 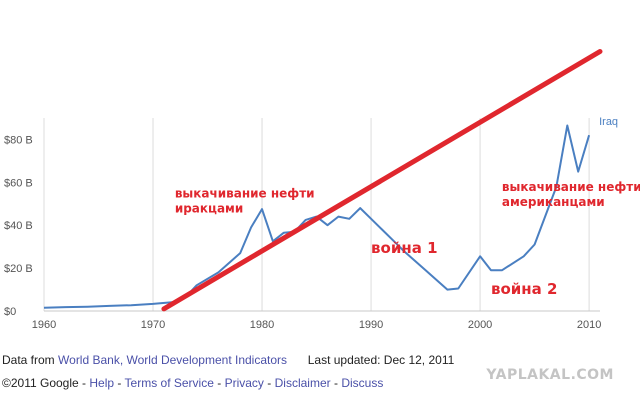 What do you see at coordinates (550, 375) in the screenshot?
I see `site-watermark: YAPLAKAL.COM` at bounding box center [550, 375].